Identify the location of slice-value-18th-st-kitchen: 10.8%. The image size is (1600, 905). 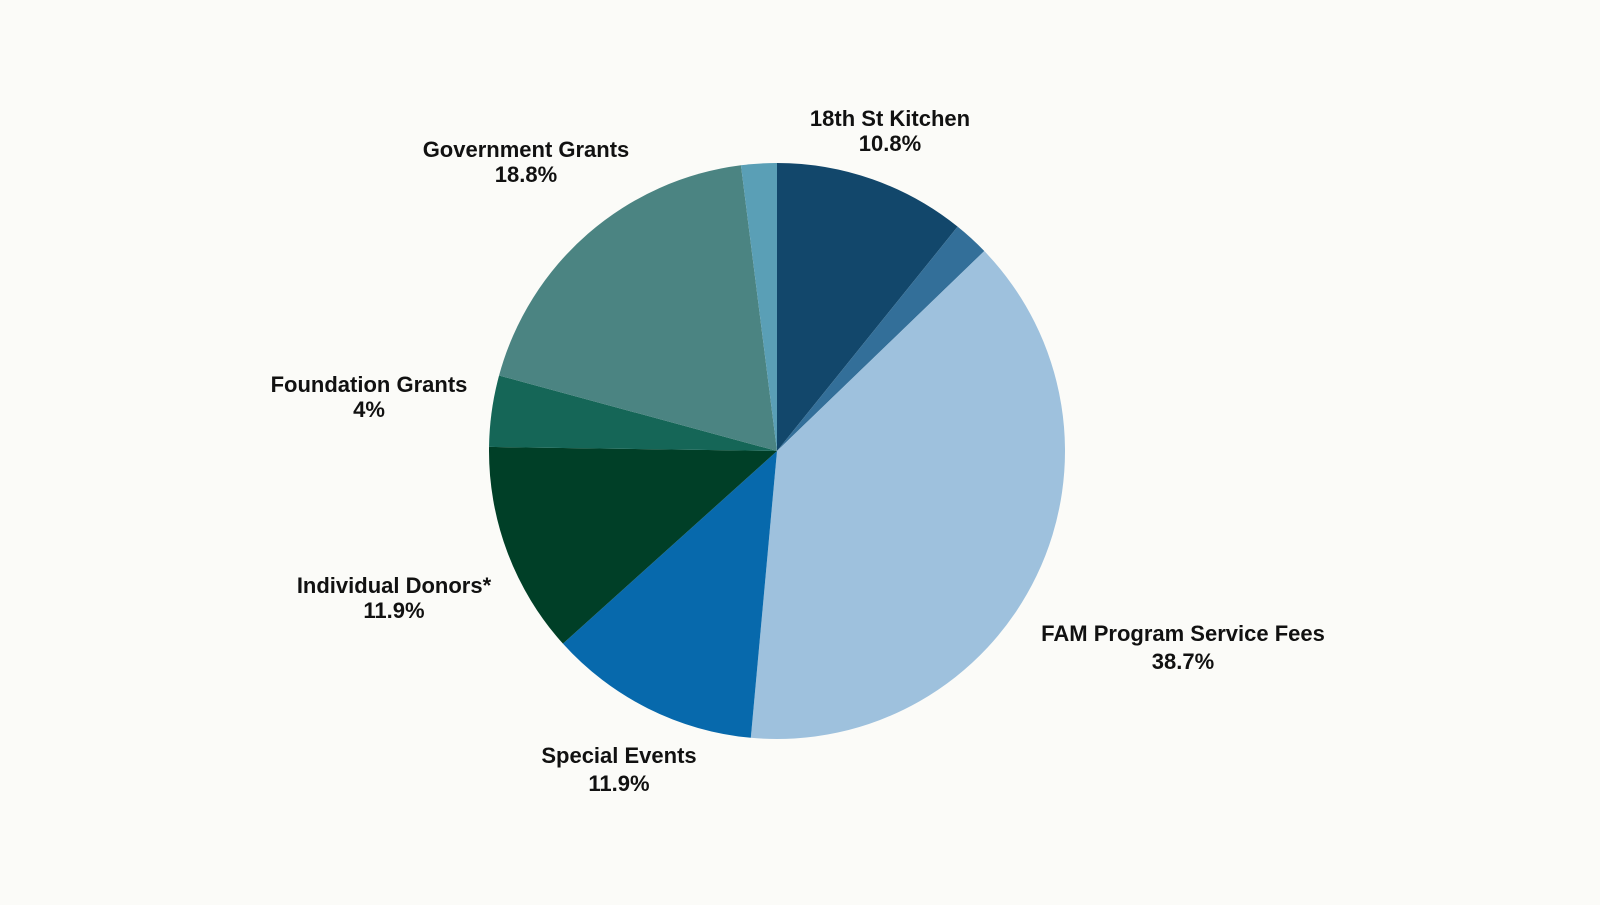
(890, 143).